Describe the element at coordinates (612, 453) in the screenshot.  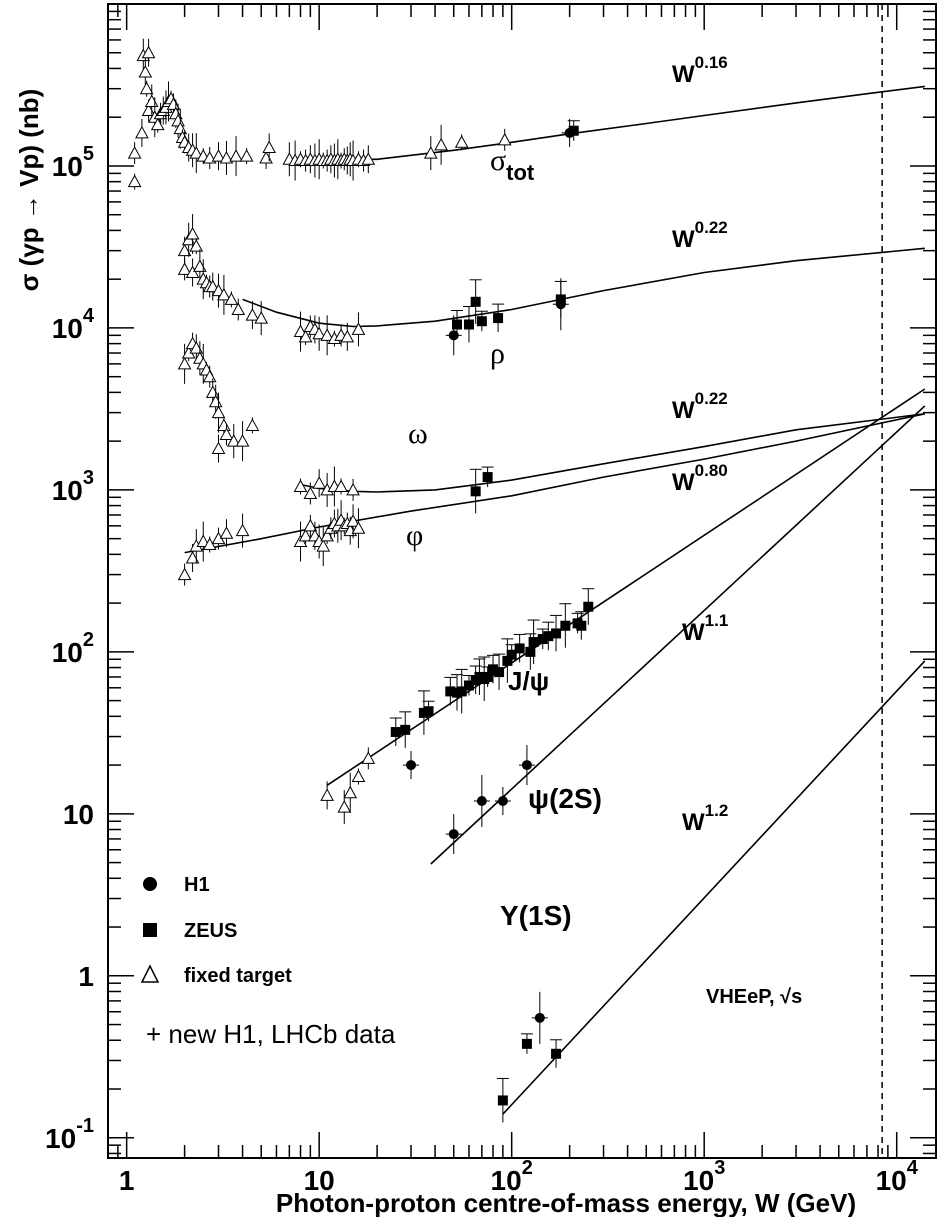
I see `curve-omega` at that location.